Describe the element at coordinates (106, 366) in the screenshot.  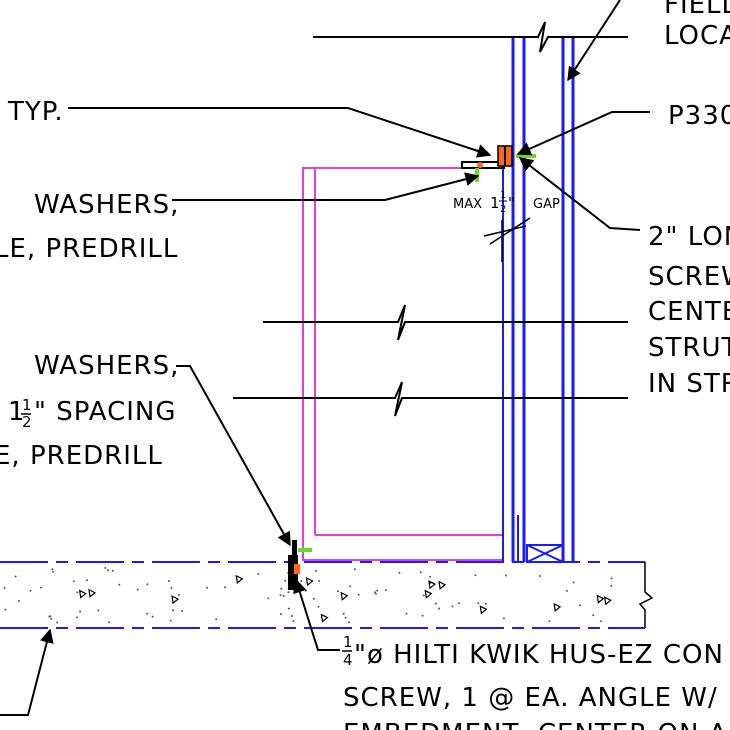
I see `note-washers-bottom: WASHERS,` at that location.